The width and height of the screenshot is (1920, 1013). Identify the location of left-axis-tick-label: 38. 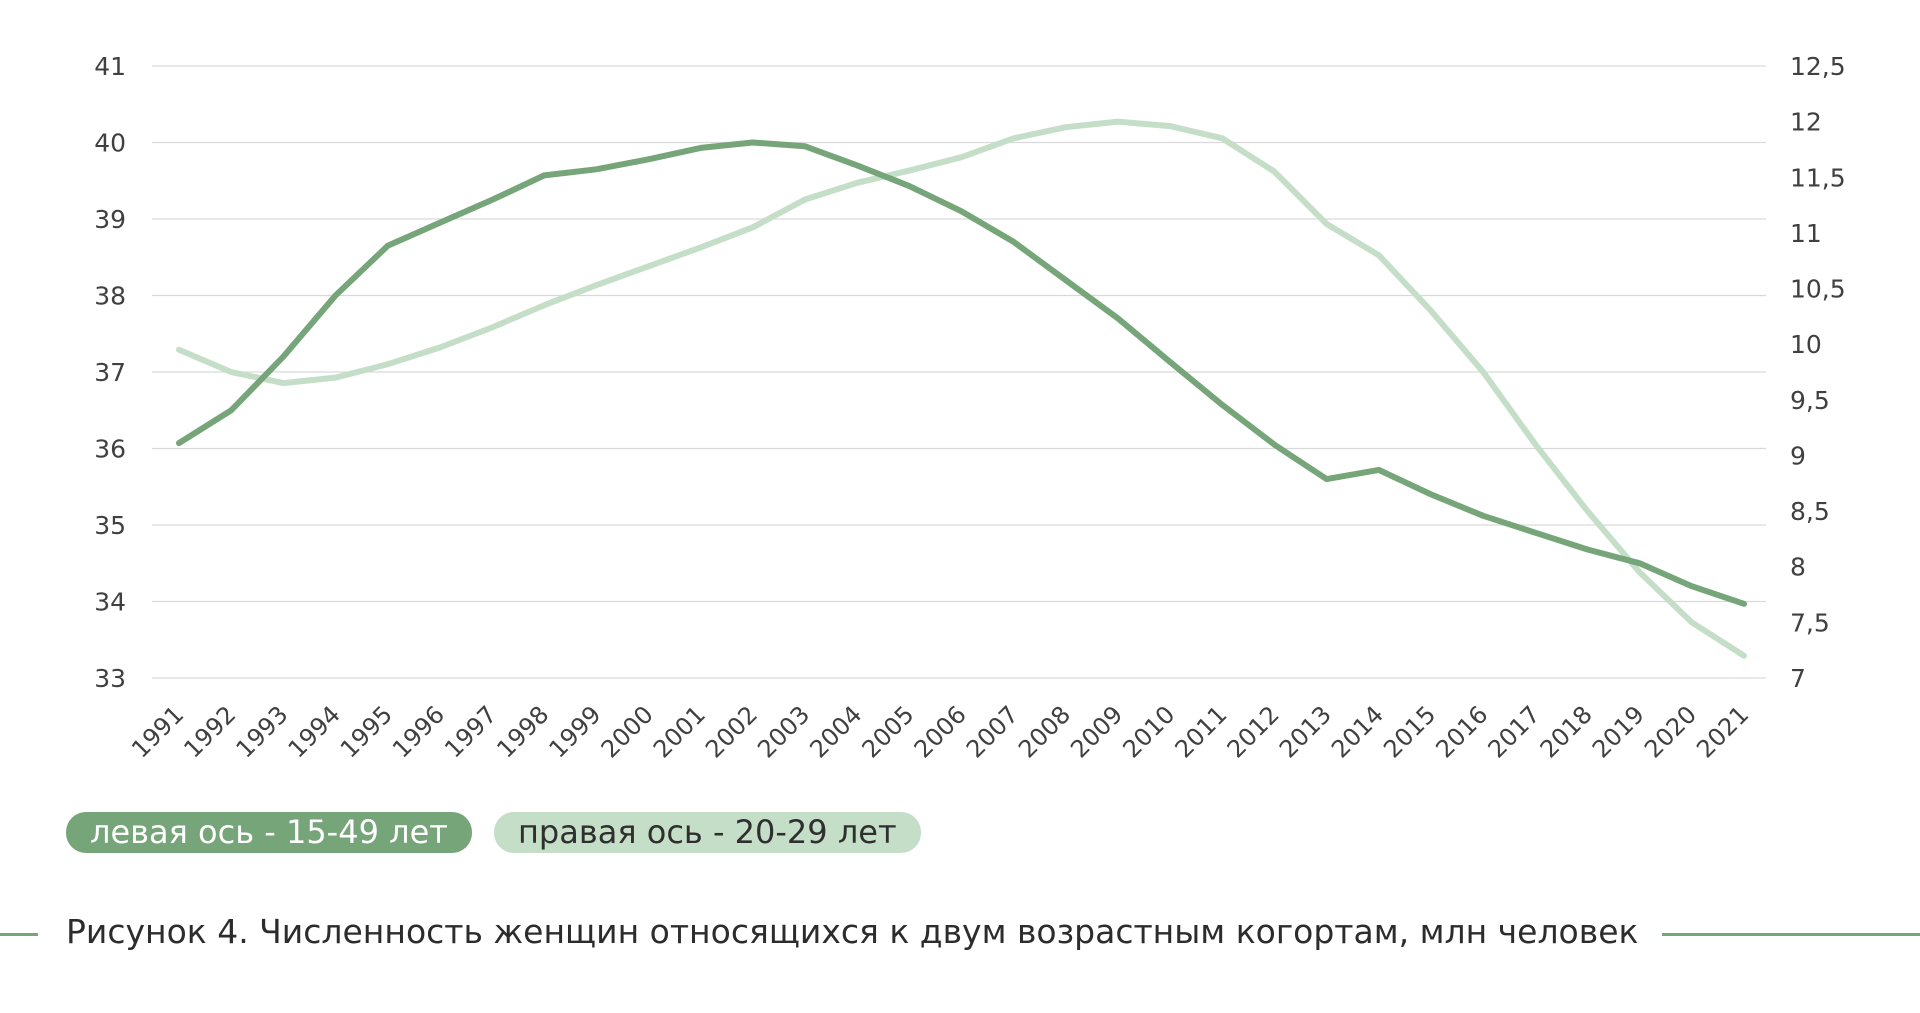
(110, 296).